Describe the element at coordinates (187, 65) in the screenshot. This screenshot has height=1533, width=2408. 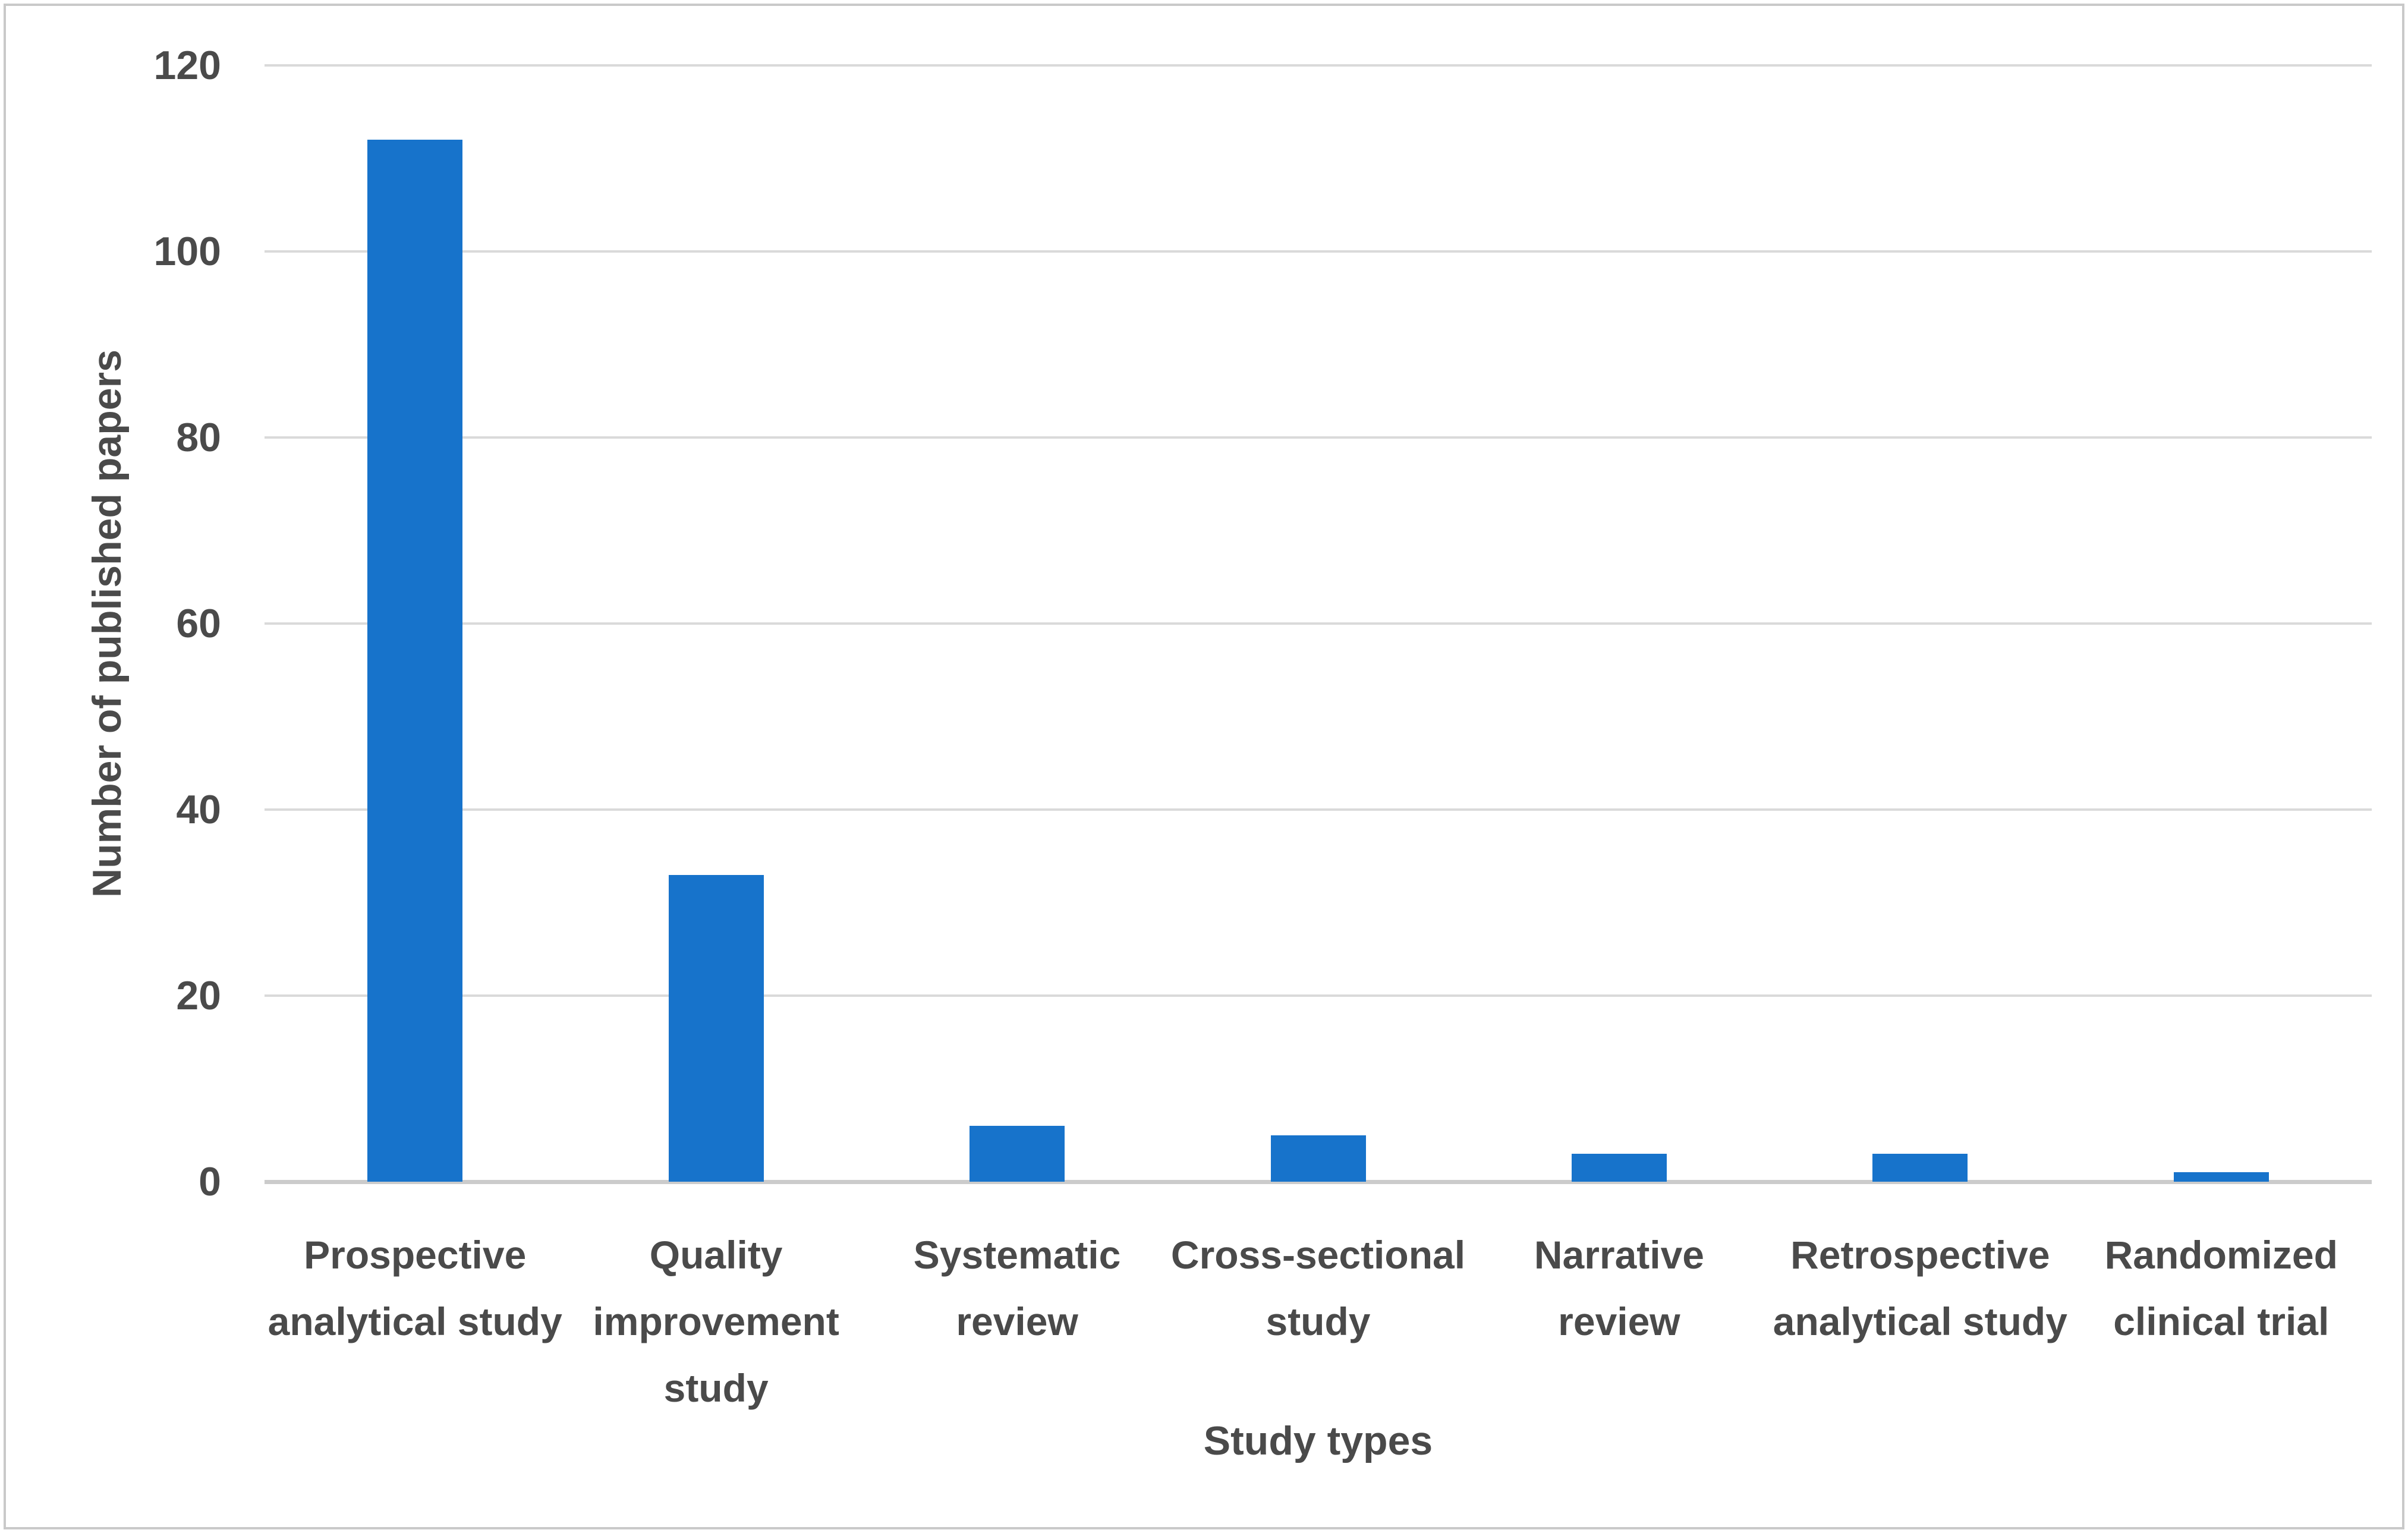
I see `y-tick-120: 120` at that location.